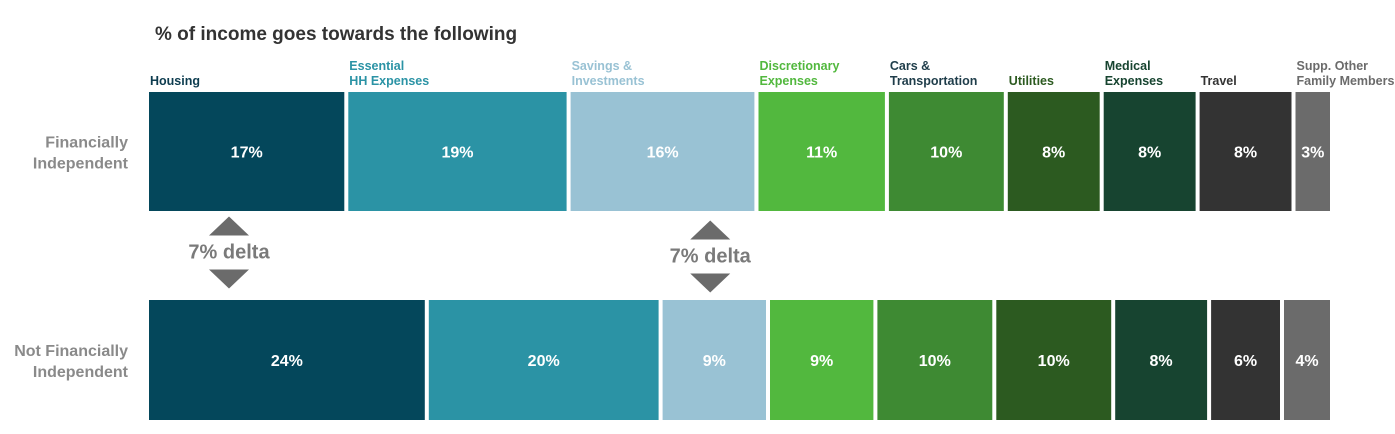 The image size is (1395, 434). What do you see at coordinates (389, 81) in the screenshot?
I see `category-label-essential-hh-expenses: HH Expenses` at bounding box center [389, 81].